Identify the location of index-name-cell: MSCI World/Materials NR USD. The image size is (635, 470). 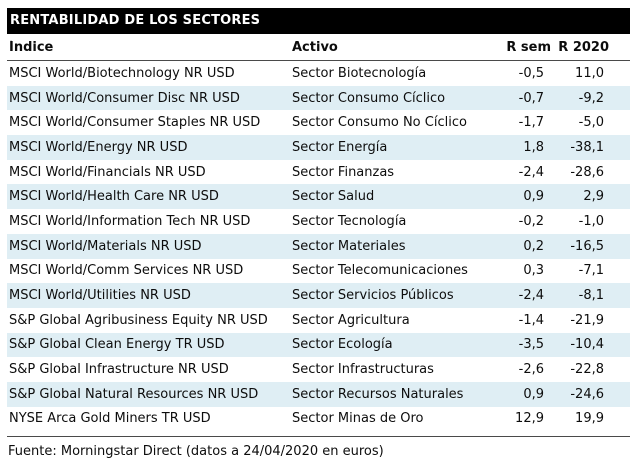
(105, 246).